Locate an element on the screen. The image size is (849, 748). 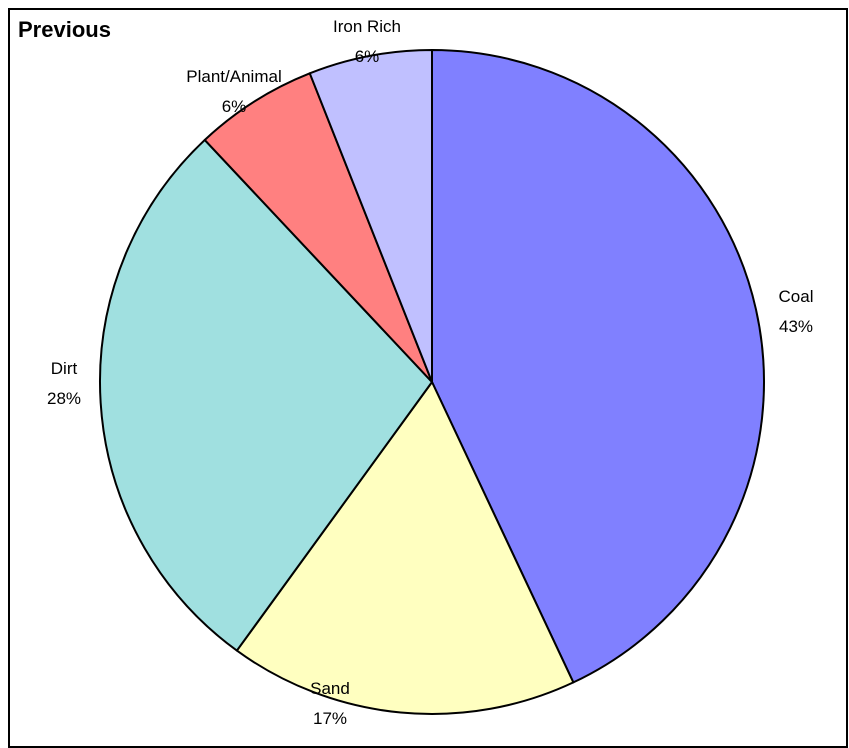
slice-category-label: Dirt is located at coordinates (64, 368).